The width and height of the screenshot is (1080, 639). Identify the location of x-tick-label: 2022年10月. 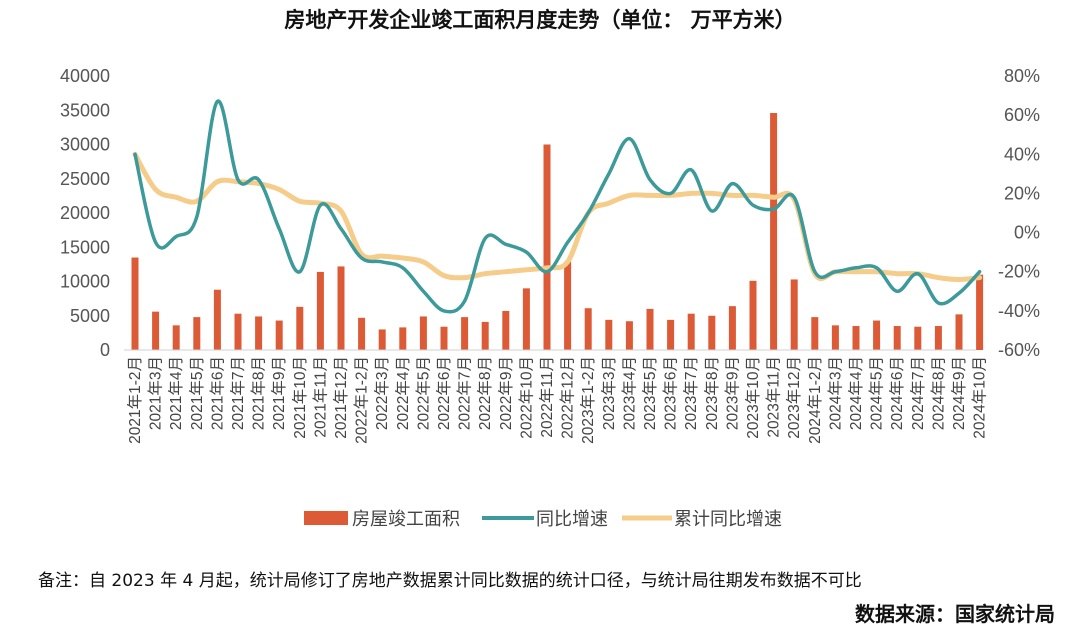
(526, 397).